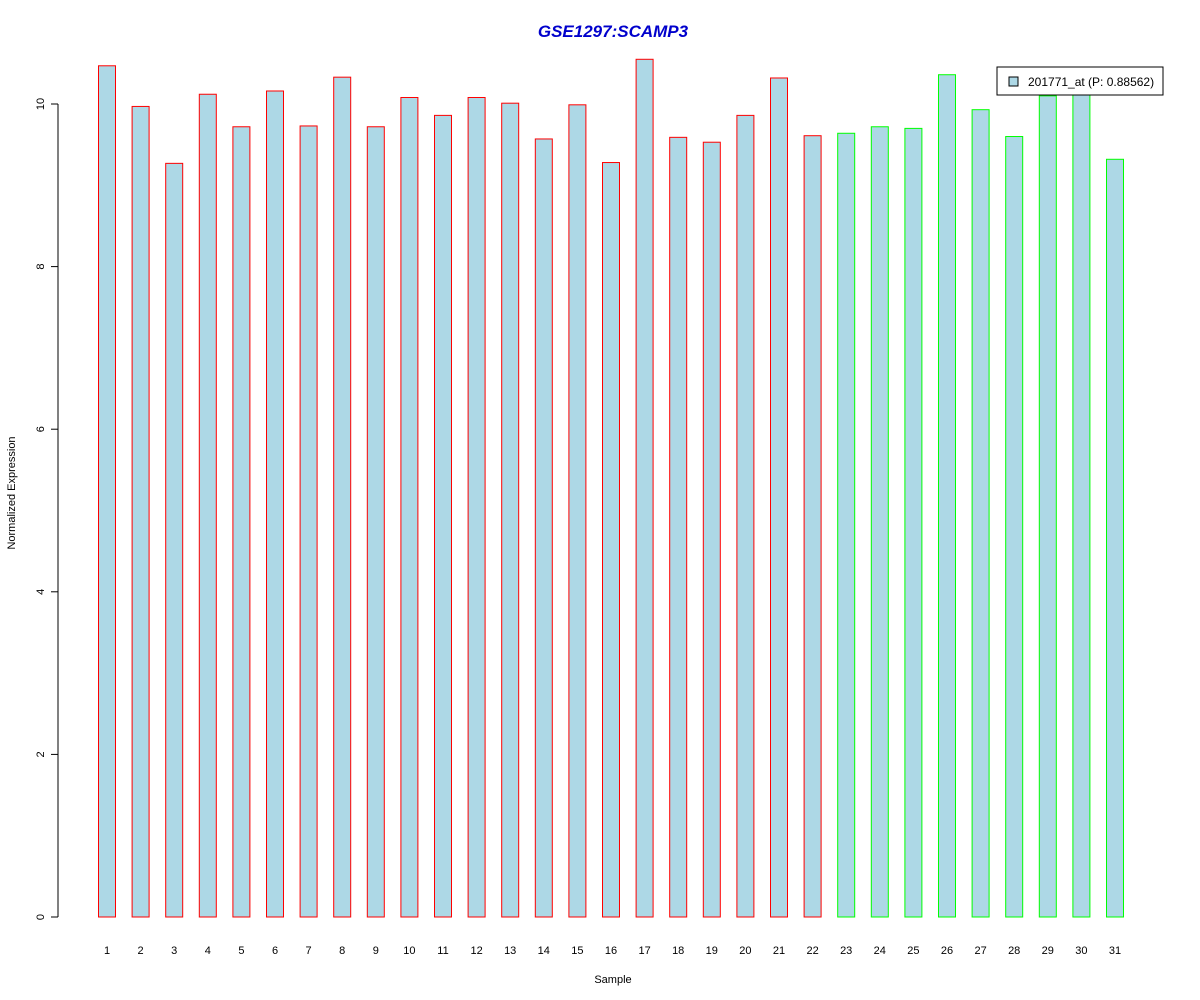  Describe the element at coordinates (1048, 951) in the screenshot. I see `x-tick-label: 29` at that location.